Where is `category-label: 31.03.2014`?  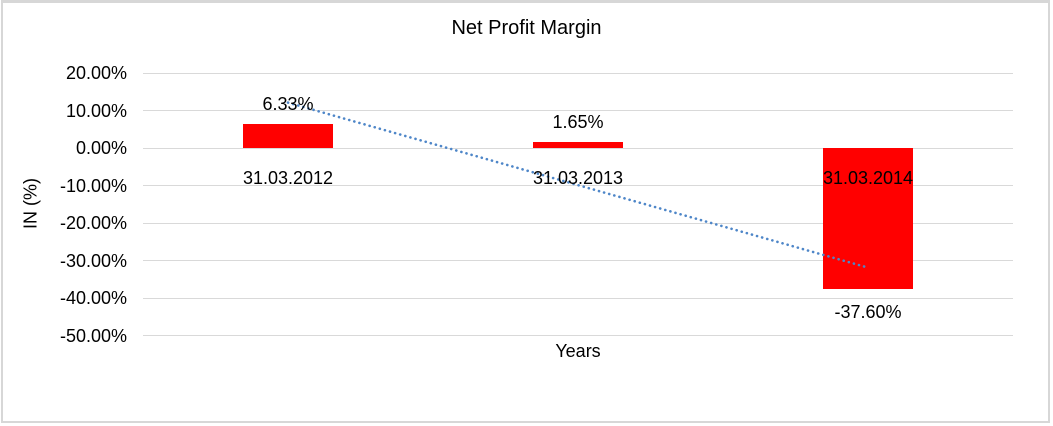
category-label: 31.03.2014 is located at coordinates (868, 178).